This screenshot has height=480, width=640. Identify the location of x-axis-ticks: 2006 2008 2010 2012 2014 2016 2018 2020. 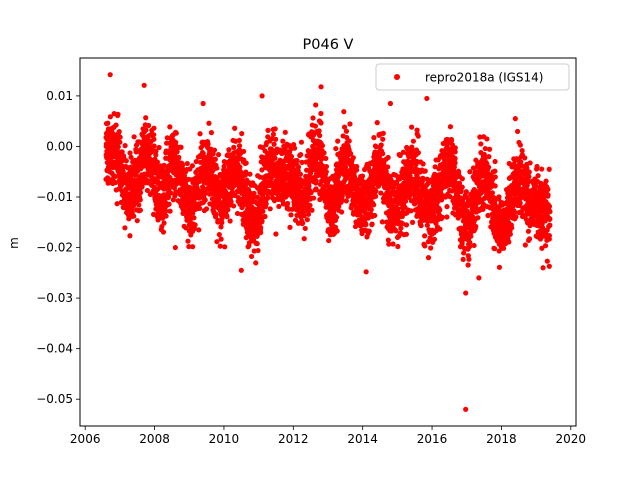
(328, 436).